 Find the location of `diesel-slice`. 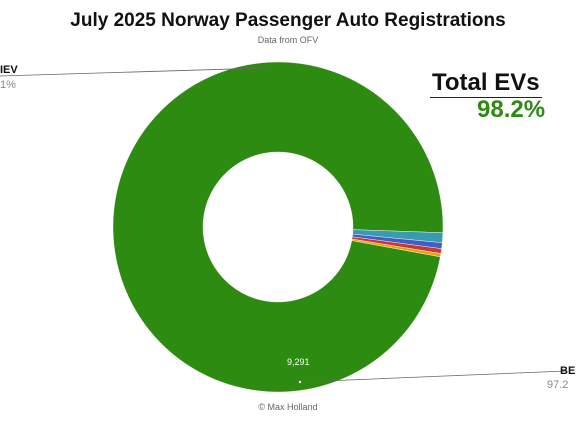

diesel-slice is located at coordinates (396, 248).